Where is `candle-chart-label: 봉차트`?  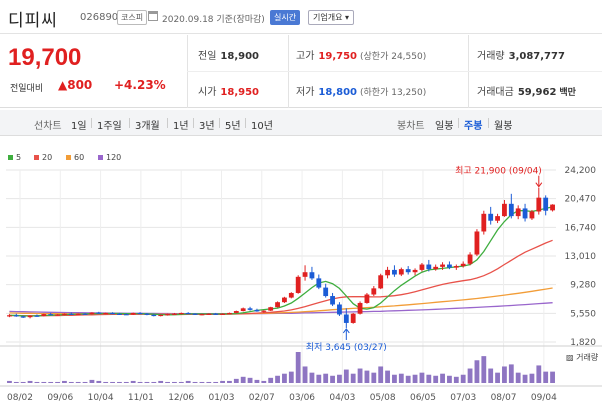
candle-chart-label: 봉차트 is located at coordinates (411, 126).